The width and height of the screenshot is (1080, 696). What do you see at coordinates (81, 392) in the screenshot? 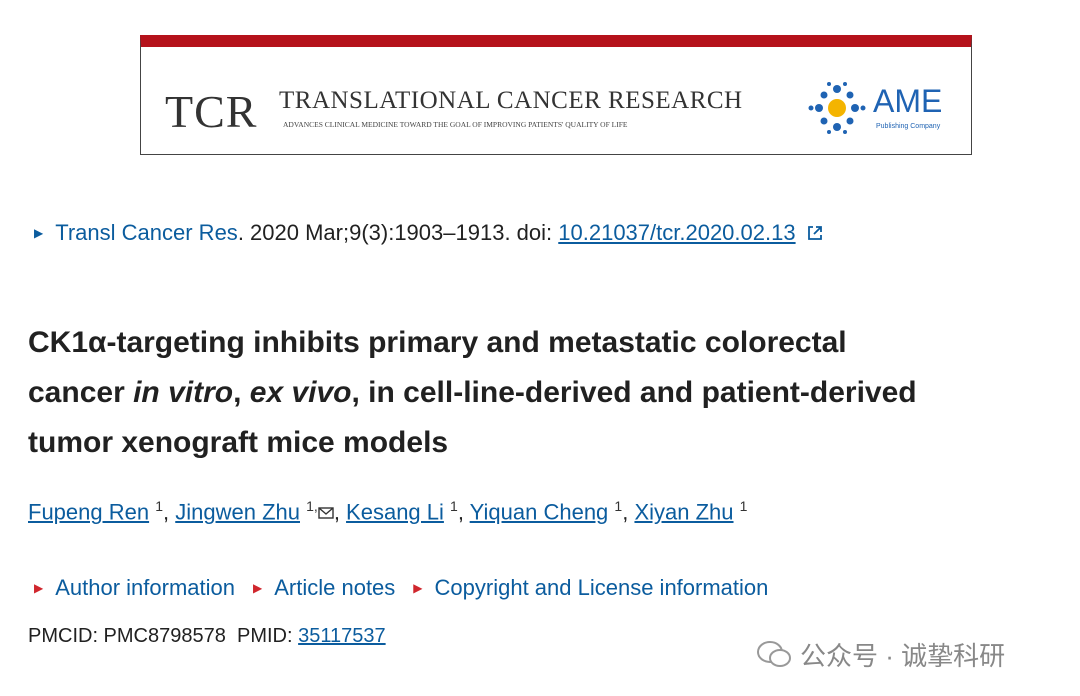
I see `title-segment: cancer` at bounding box center [81, 392].